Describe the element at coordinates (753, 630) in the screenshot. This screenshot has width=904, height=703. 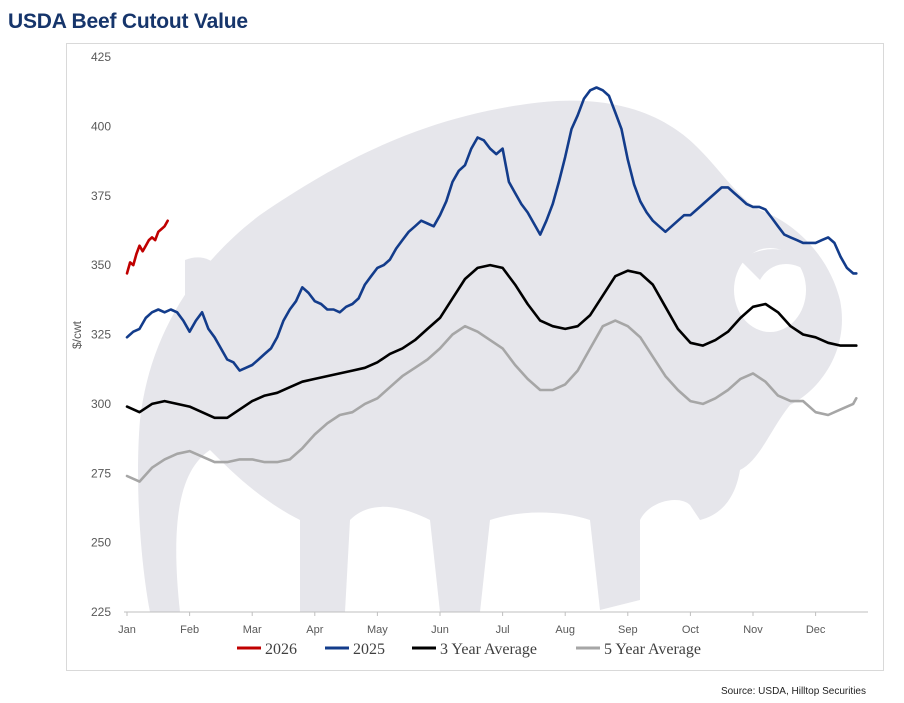
I see `x-tick-label: Nov` at that location.